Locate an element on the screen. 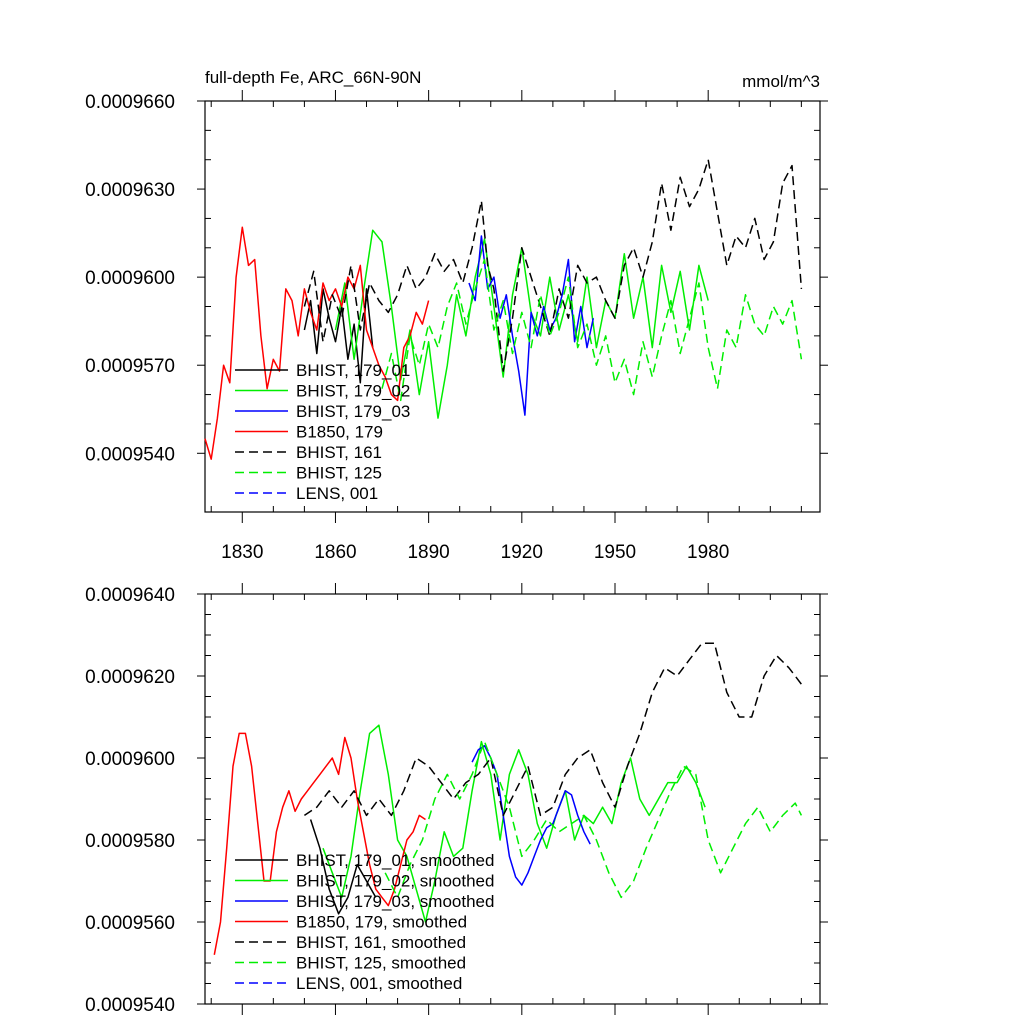  y-tick-label: 0.0009570 is located at coordinates (130, 366).